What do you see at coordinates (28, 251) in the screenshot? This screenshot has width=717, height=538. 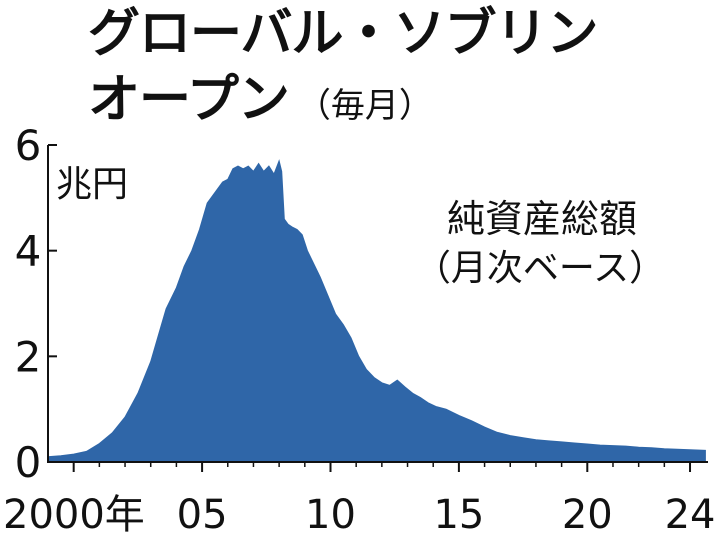 I see `y-tick-label: 4` at bounding box center [28, 251].